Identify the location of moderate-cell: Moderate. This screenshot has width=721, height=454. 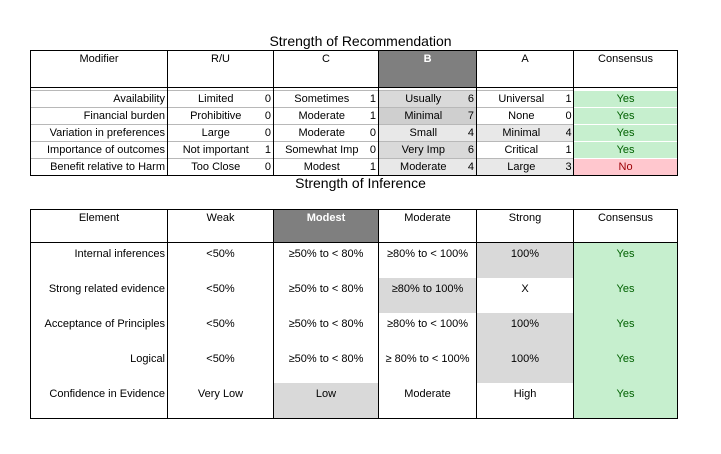
(427, 401).